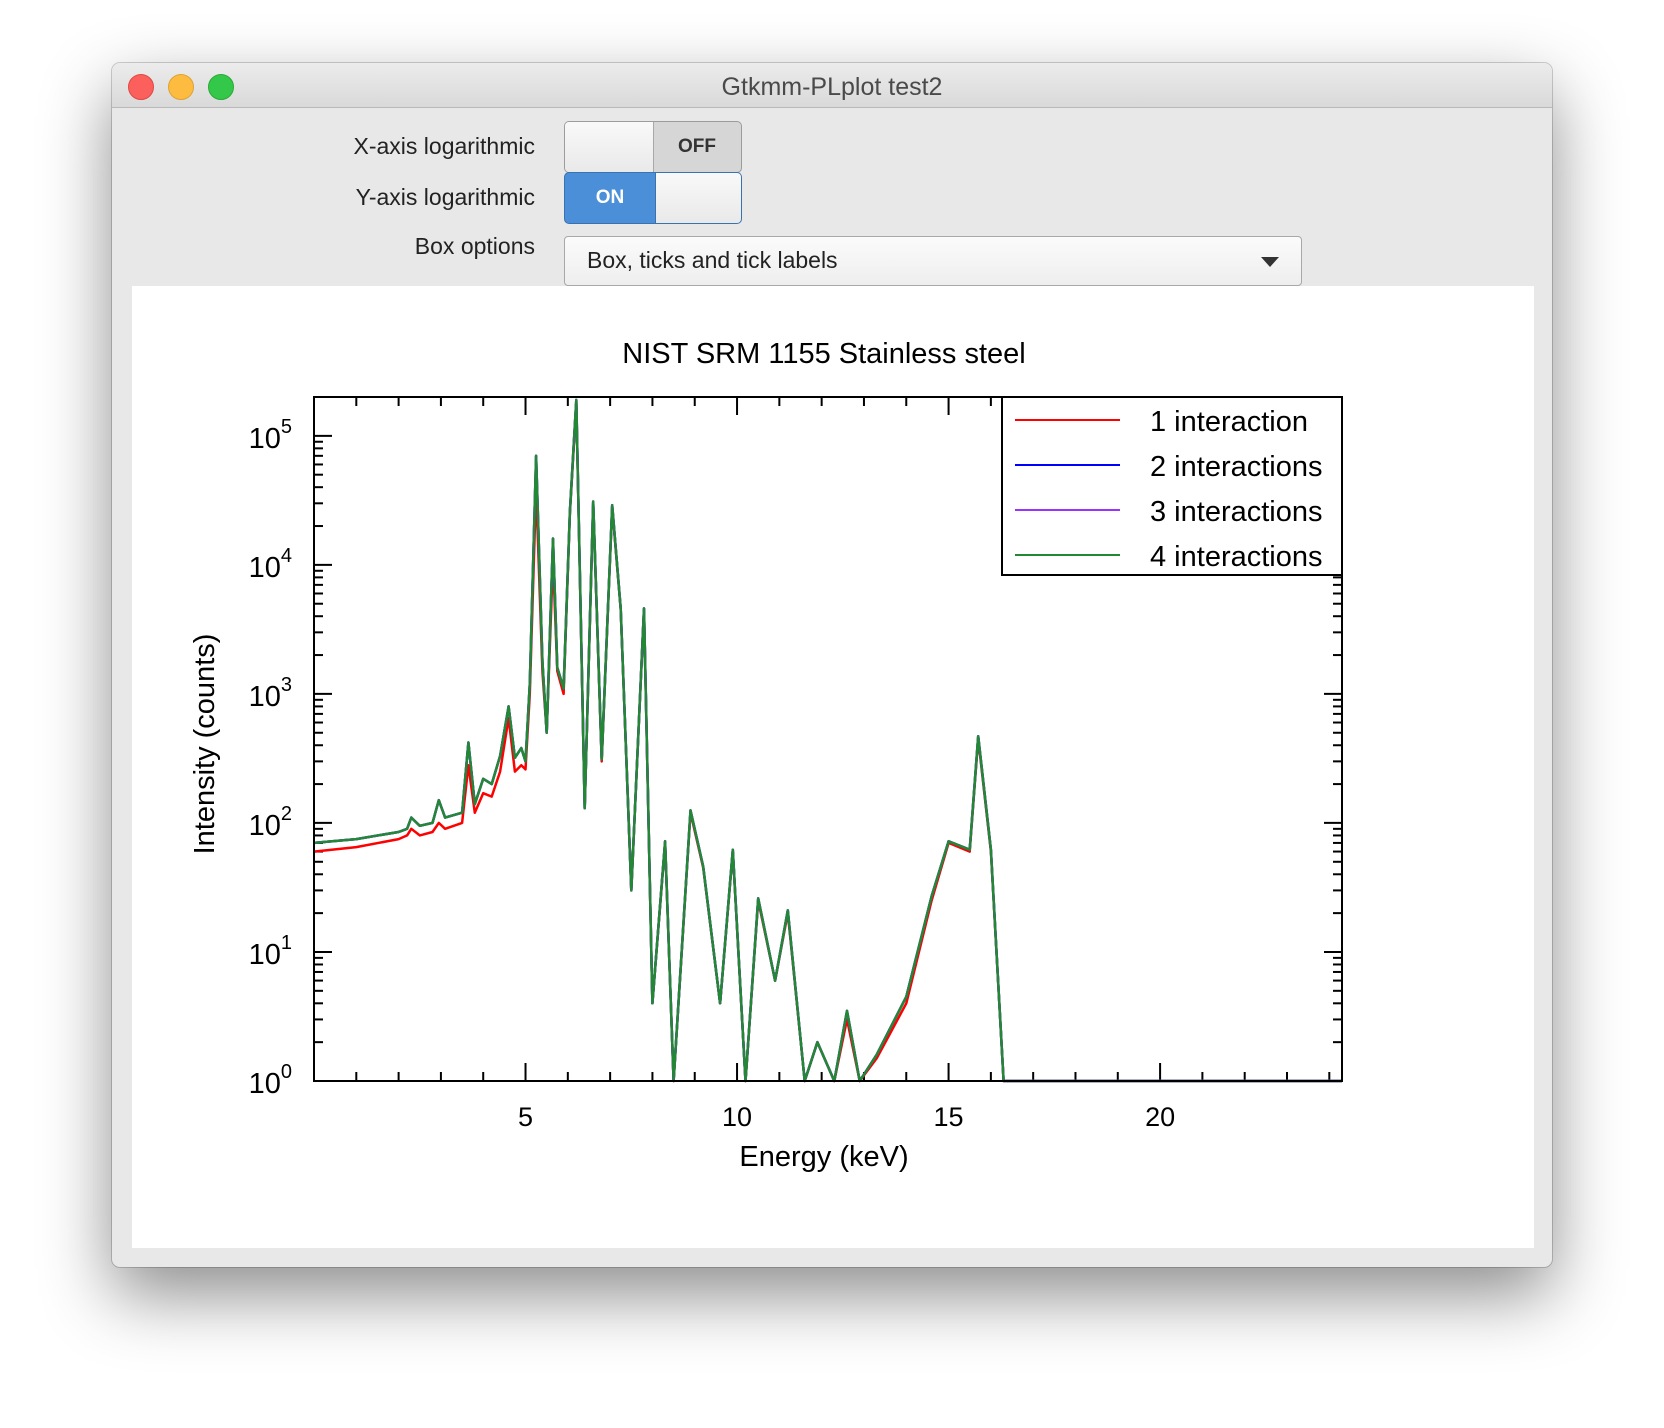 The height and width of the screenshot is (1428, 1664). I want to click on legend-label: 2 interactions, so click(1236, 467).